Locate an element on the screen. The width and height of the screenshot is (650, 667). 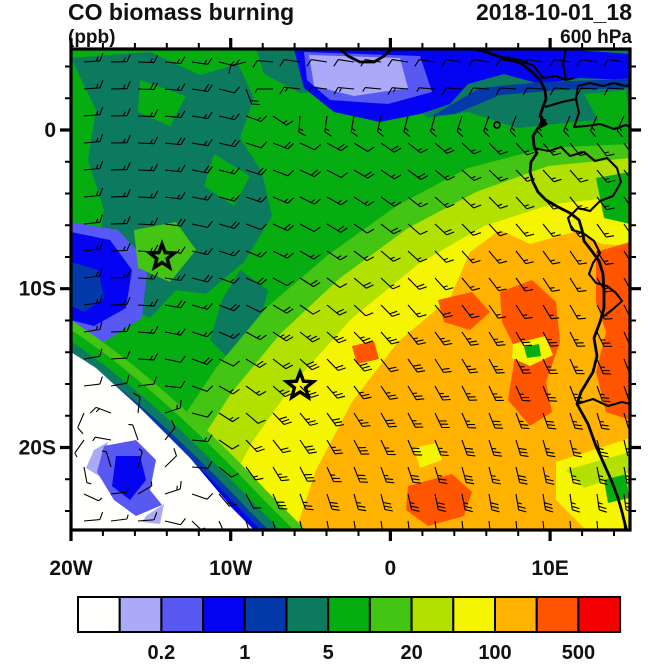
lake-mark is located at coordinates (497, 125).